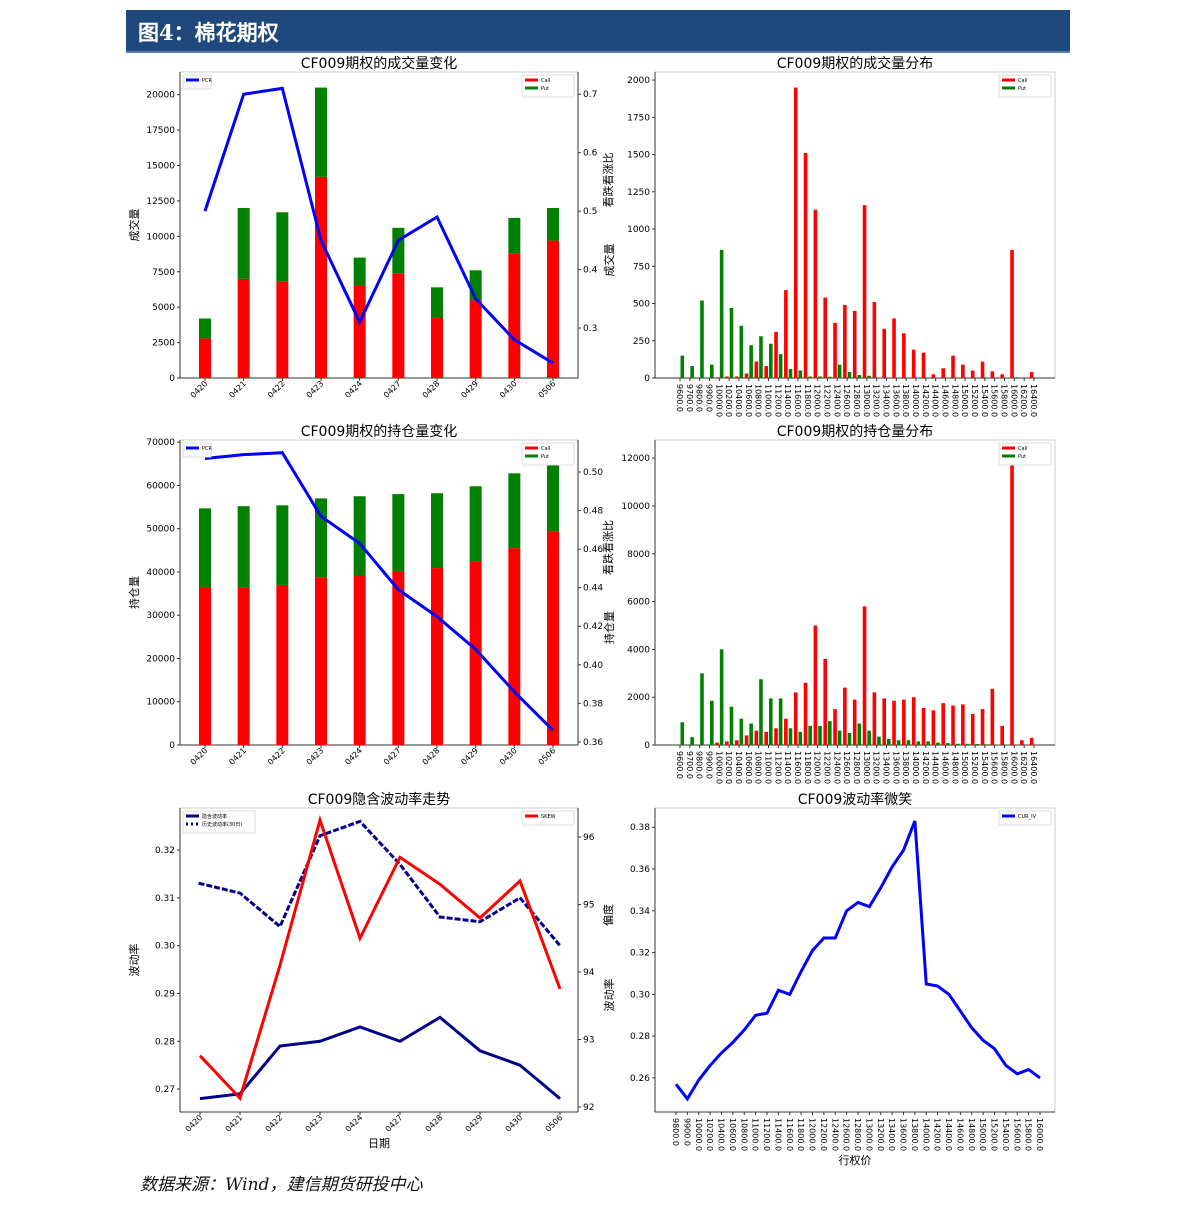  I want to click on y-axis-label: 成交量, so click(609, 260).